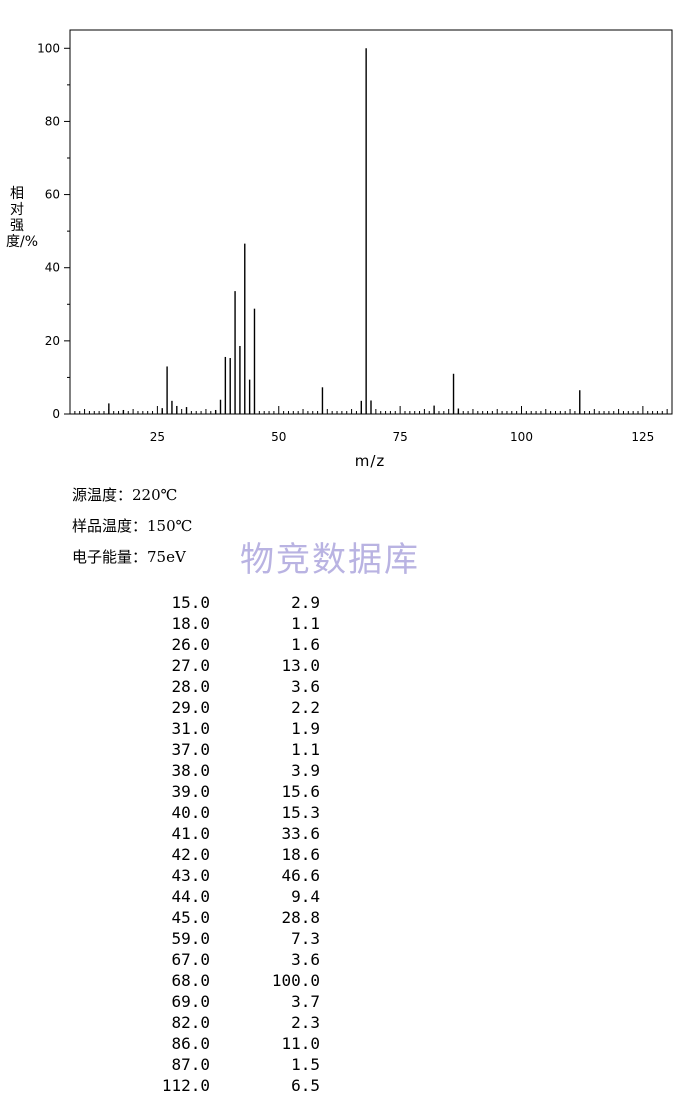 The width and height of the screenshot is (680, 1106). I want to click on peak-mz: 38.0, so click(190, 770).